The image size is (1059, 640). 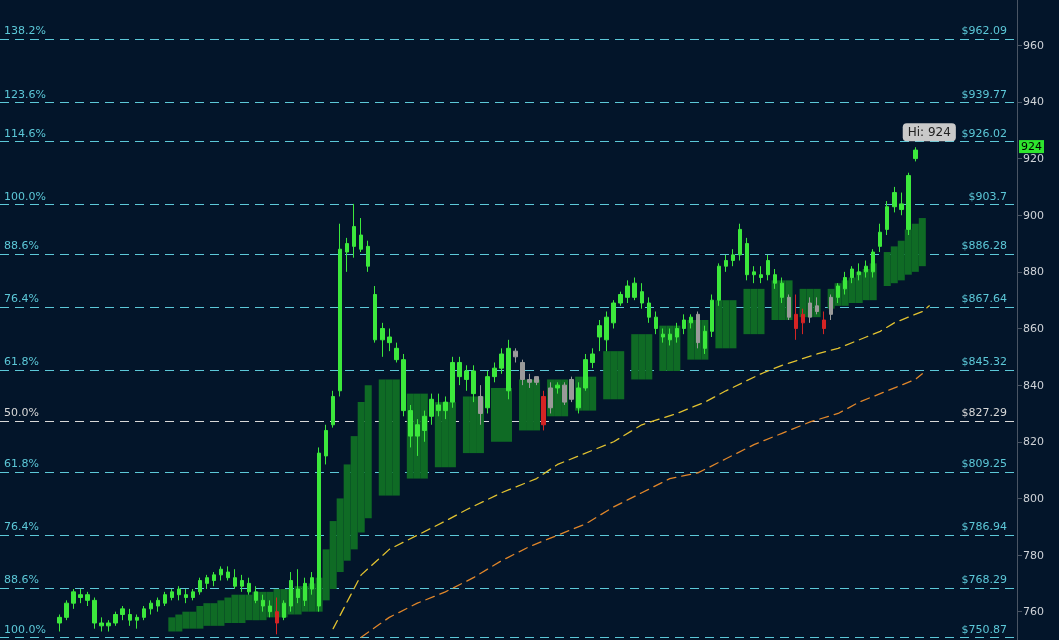 What do you see at coordinates (984, 362) in the screenshot?
I see `ref-line-label: $845.32` at bounding box center [984, 362].